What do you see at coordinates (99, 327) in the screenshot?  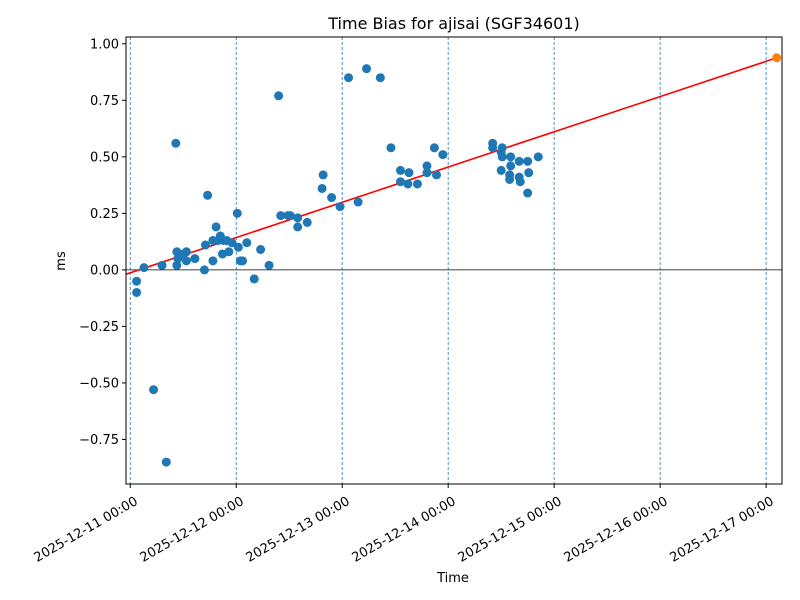 I see `y-tick-label: −0.25` at bounding box center [99, 327].